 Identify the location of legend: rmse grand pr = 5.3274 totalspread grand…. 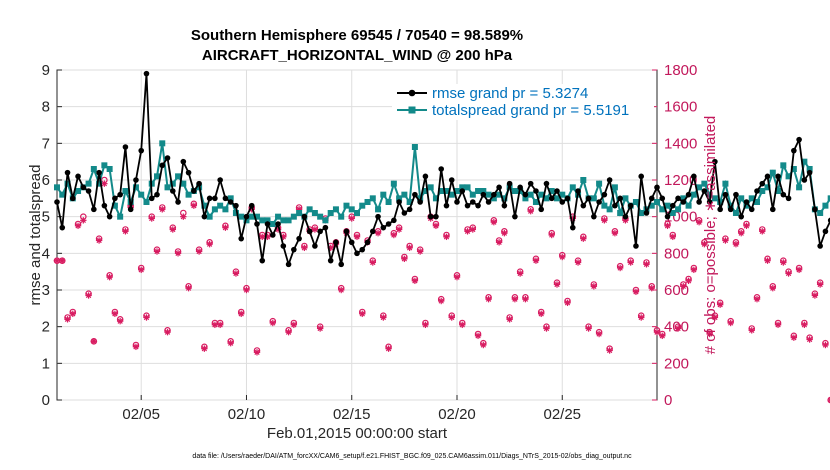
(523, 102).